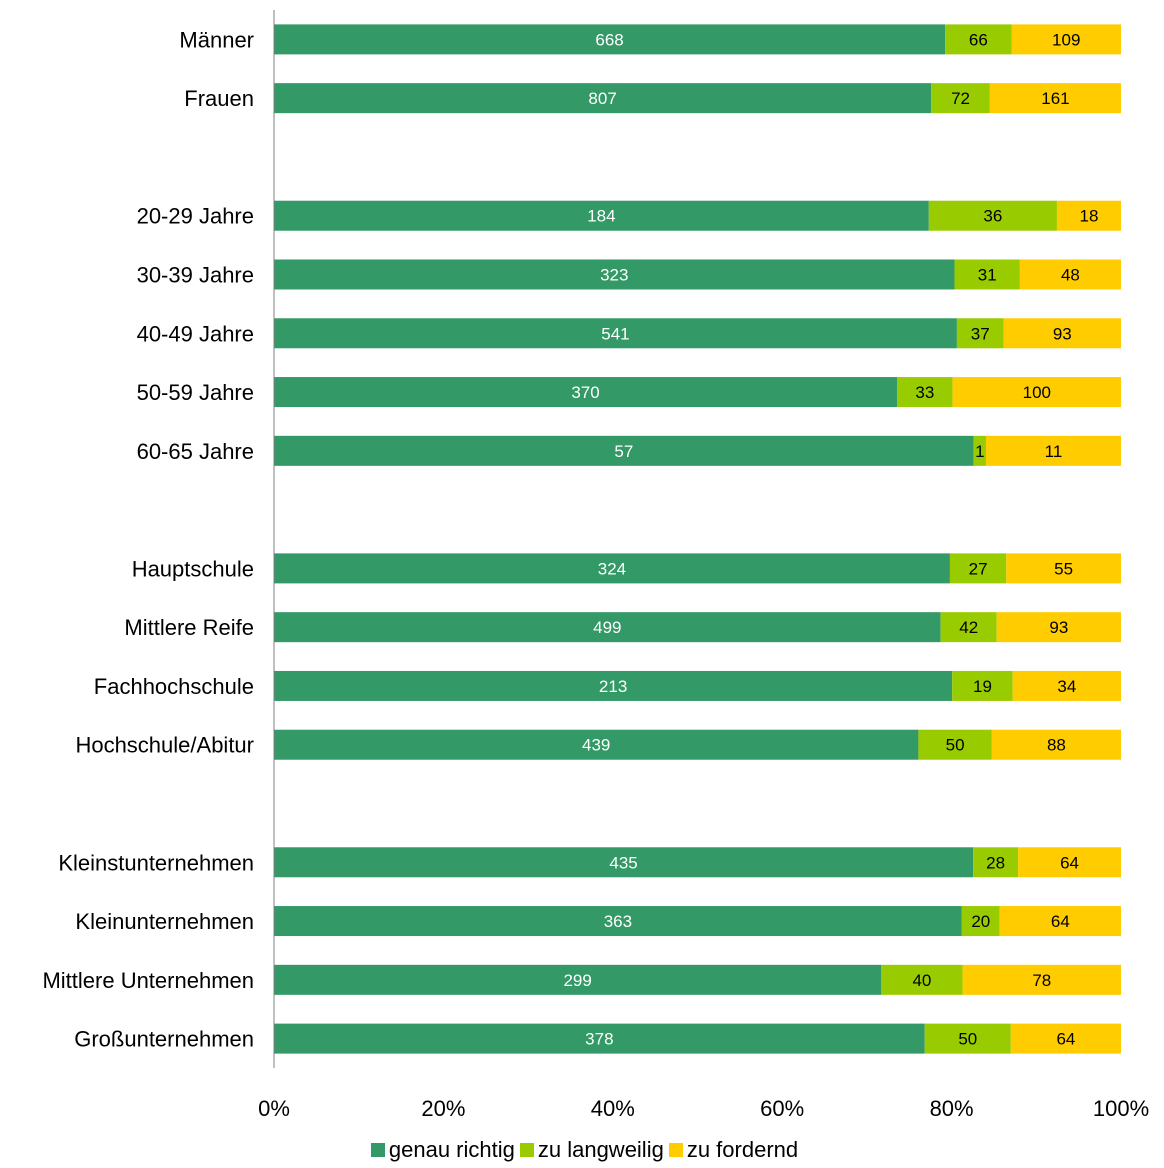 The height and width of the screenshot is (1168, 1164). What do you see at coordinates (216, 39) in the screenshot?
I see `category-label-0: Männer` at bounding box center [216, 39].